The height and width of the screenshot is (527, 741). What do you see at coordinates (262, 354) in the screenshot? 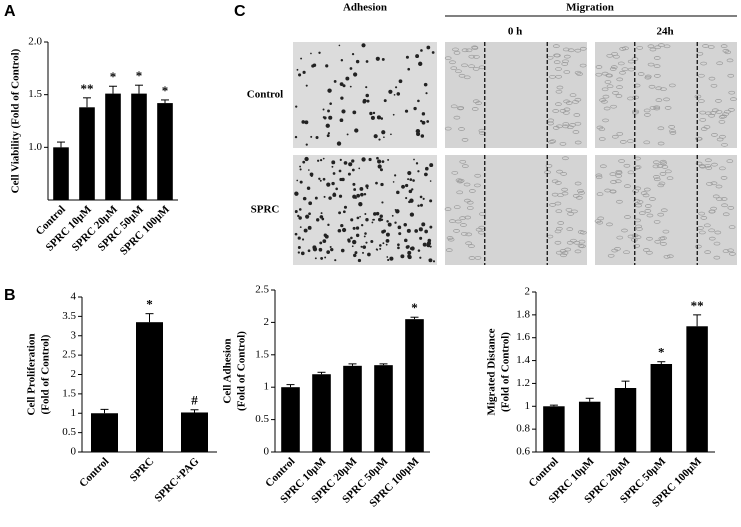
I see `y-tick-label: 1.5` at bounding box center [262, 354].